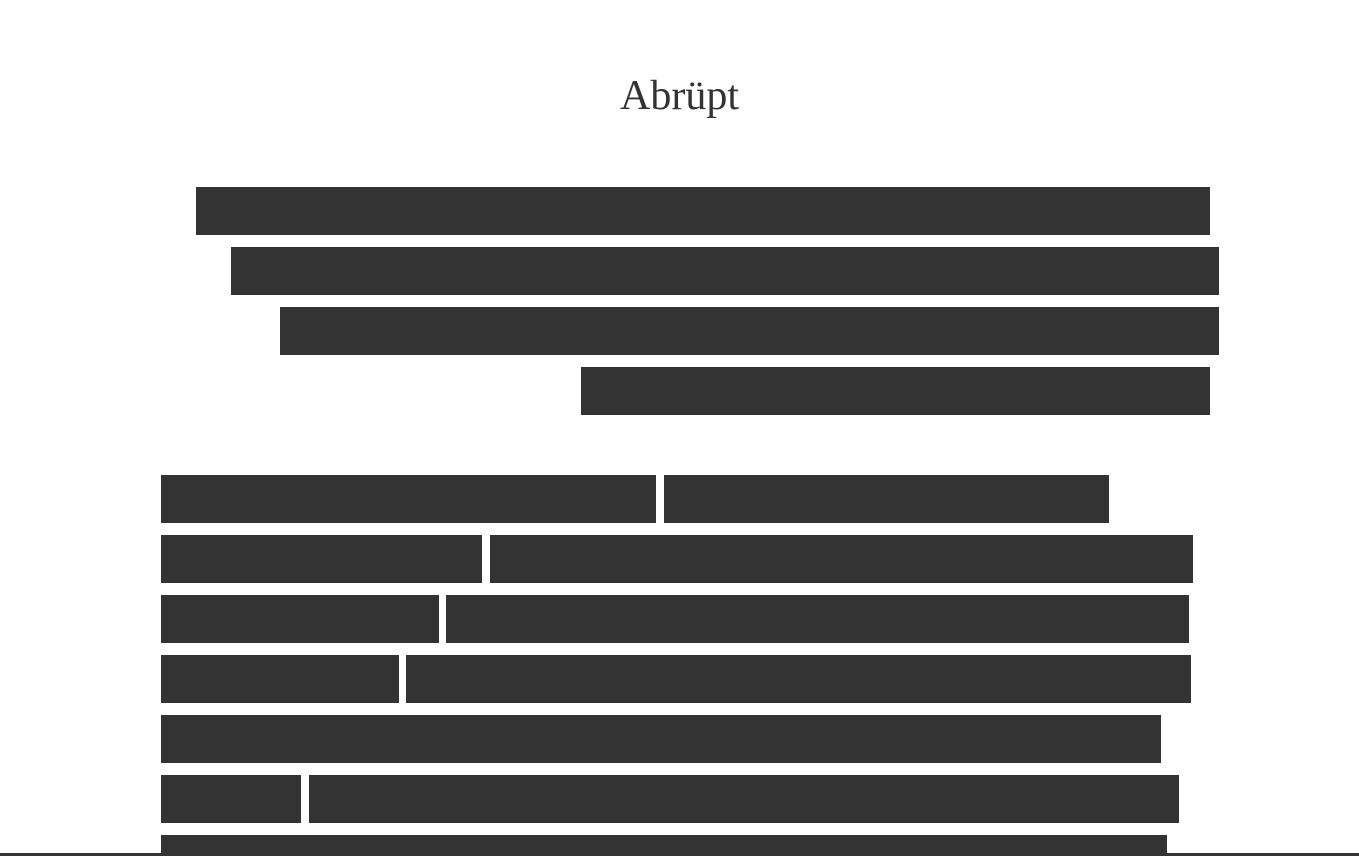 Image resolution: width=1359 pixels, height=856 pixels. I want to click on page-title: Abrüpt, so click(679, 96).